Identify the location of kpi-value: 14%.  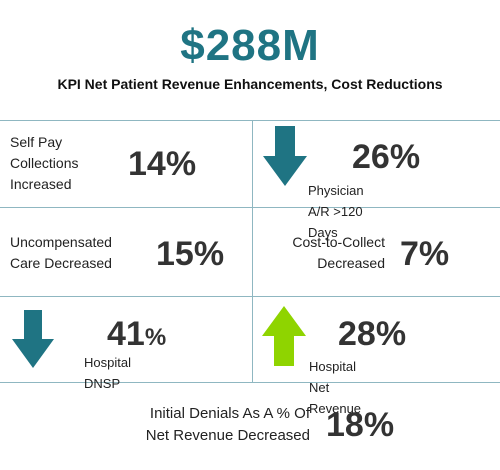
(162, 164).